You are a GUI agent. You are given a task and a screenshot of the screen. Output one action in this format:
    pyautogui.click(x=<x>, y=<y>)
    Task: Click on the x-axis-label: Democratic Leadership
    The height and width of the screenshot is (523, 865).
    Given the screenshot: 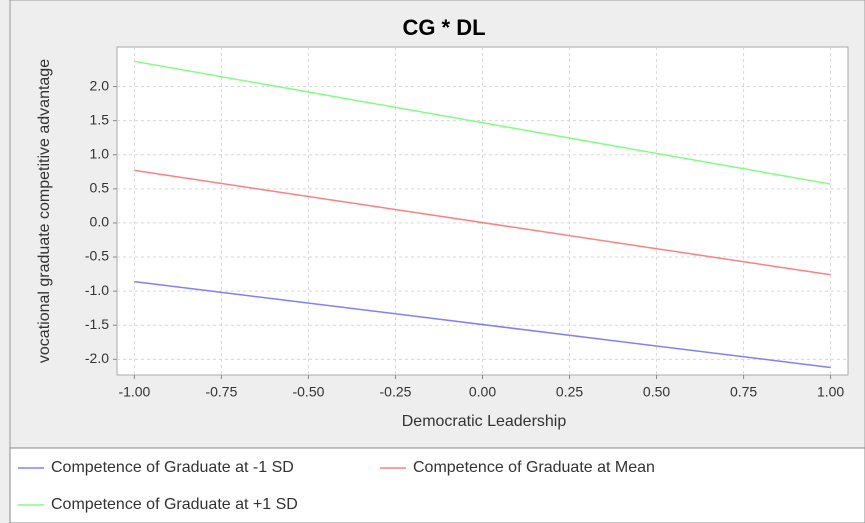 What is the action you would take?
    pyautogui.click(x=484, y=421)
    